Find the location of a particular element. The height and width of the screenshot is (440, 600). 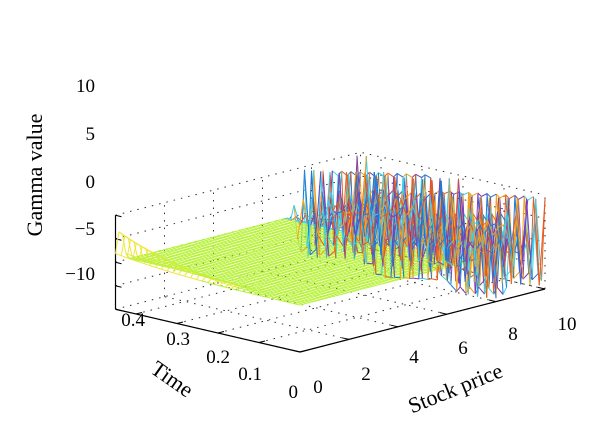

x-tick-label: 0 is located at coordinates (318, 387).